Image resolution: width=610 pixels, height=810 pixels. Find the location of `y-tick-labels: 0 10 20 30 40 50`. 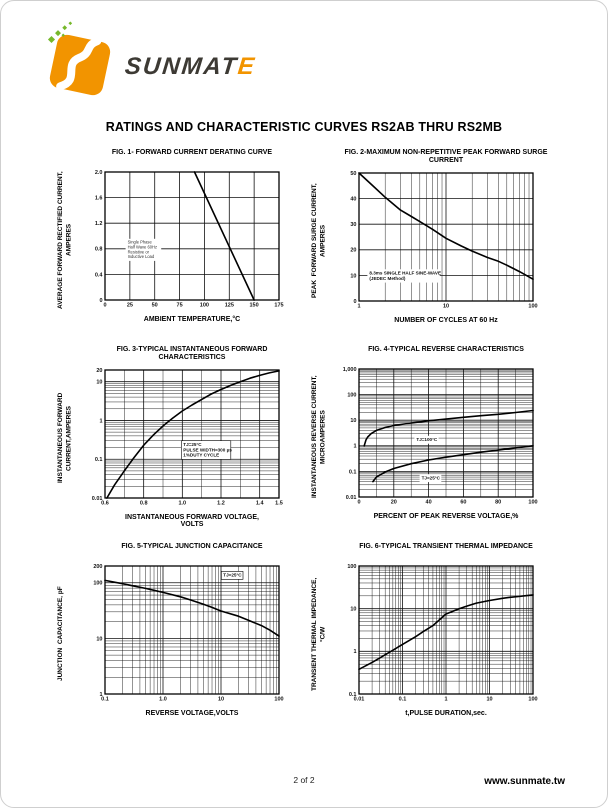

y-tick-labels: 0 10 20 30 40 50 is located at coordinates (353, 238).